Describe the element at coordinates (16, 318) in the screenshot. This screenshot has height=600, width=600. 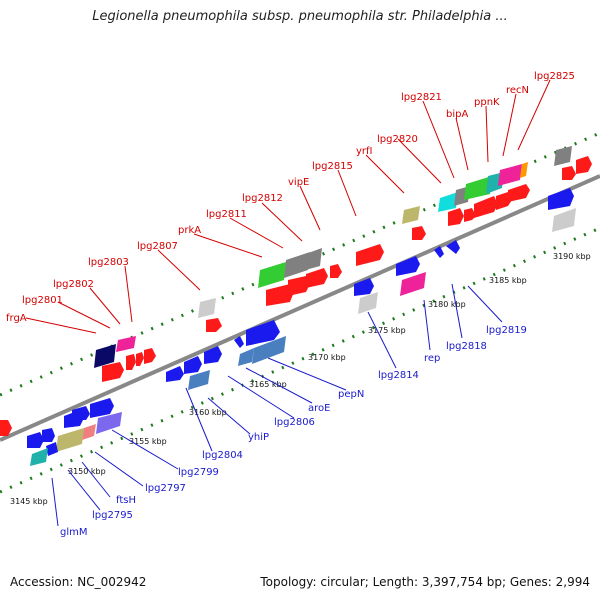
I see `gene-label: frgA` at that location.